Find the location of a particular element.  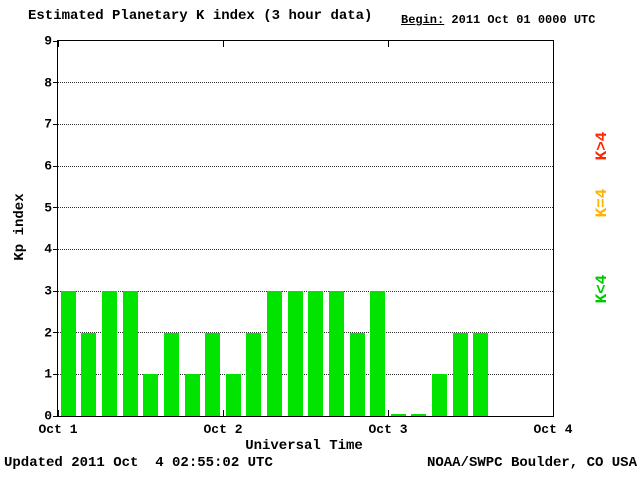

legend-k-gt-4: K>4 is located at coordinates (602, 146).